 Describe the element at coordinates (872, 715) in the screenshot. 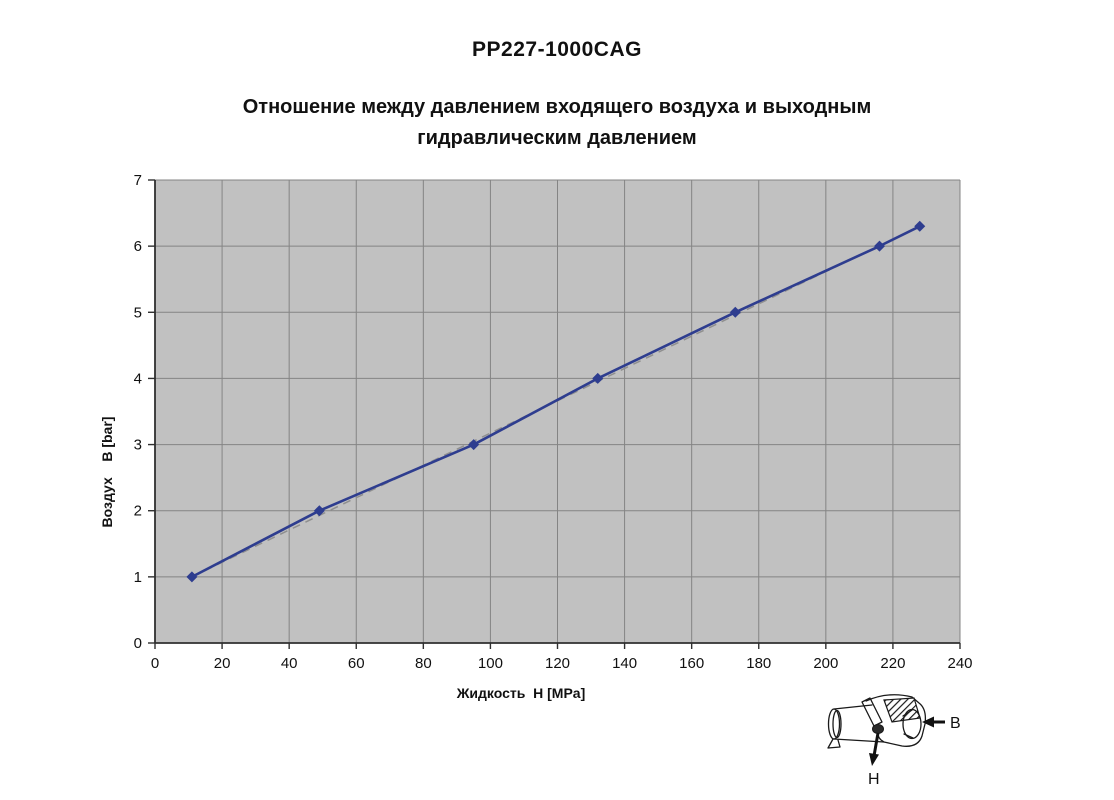

I see `pump-bracket` at that location.